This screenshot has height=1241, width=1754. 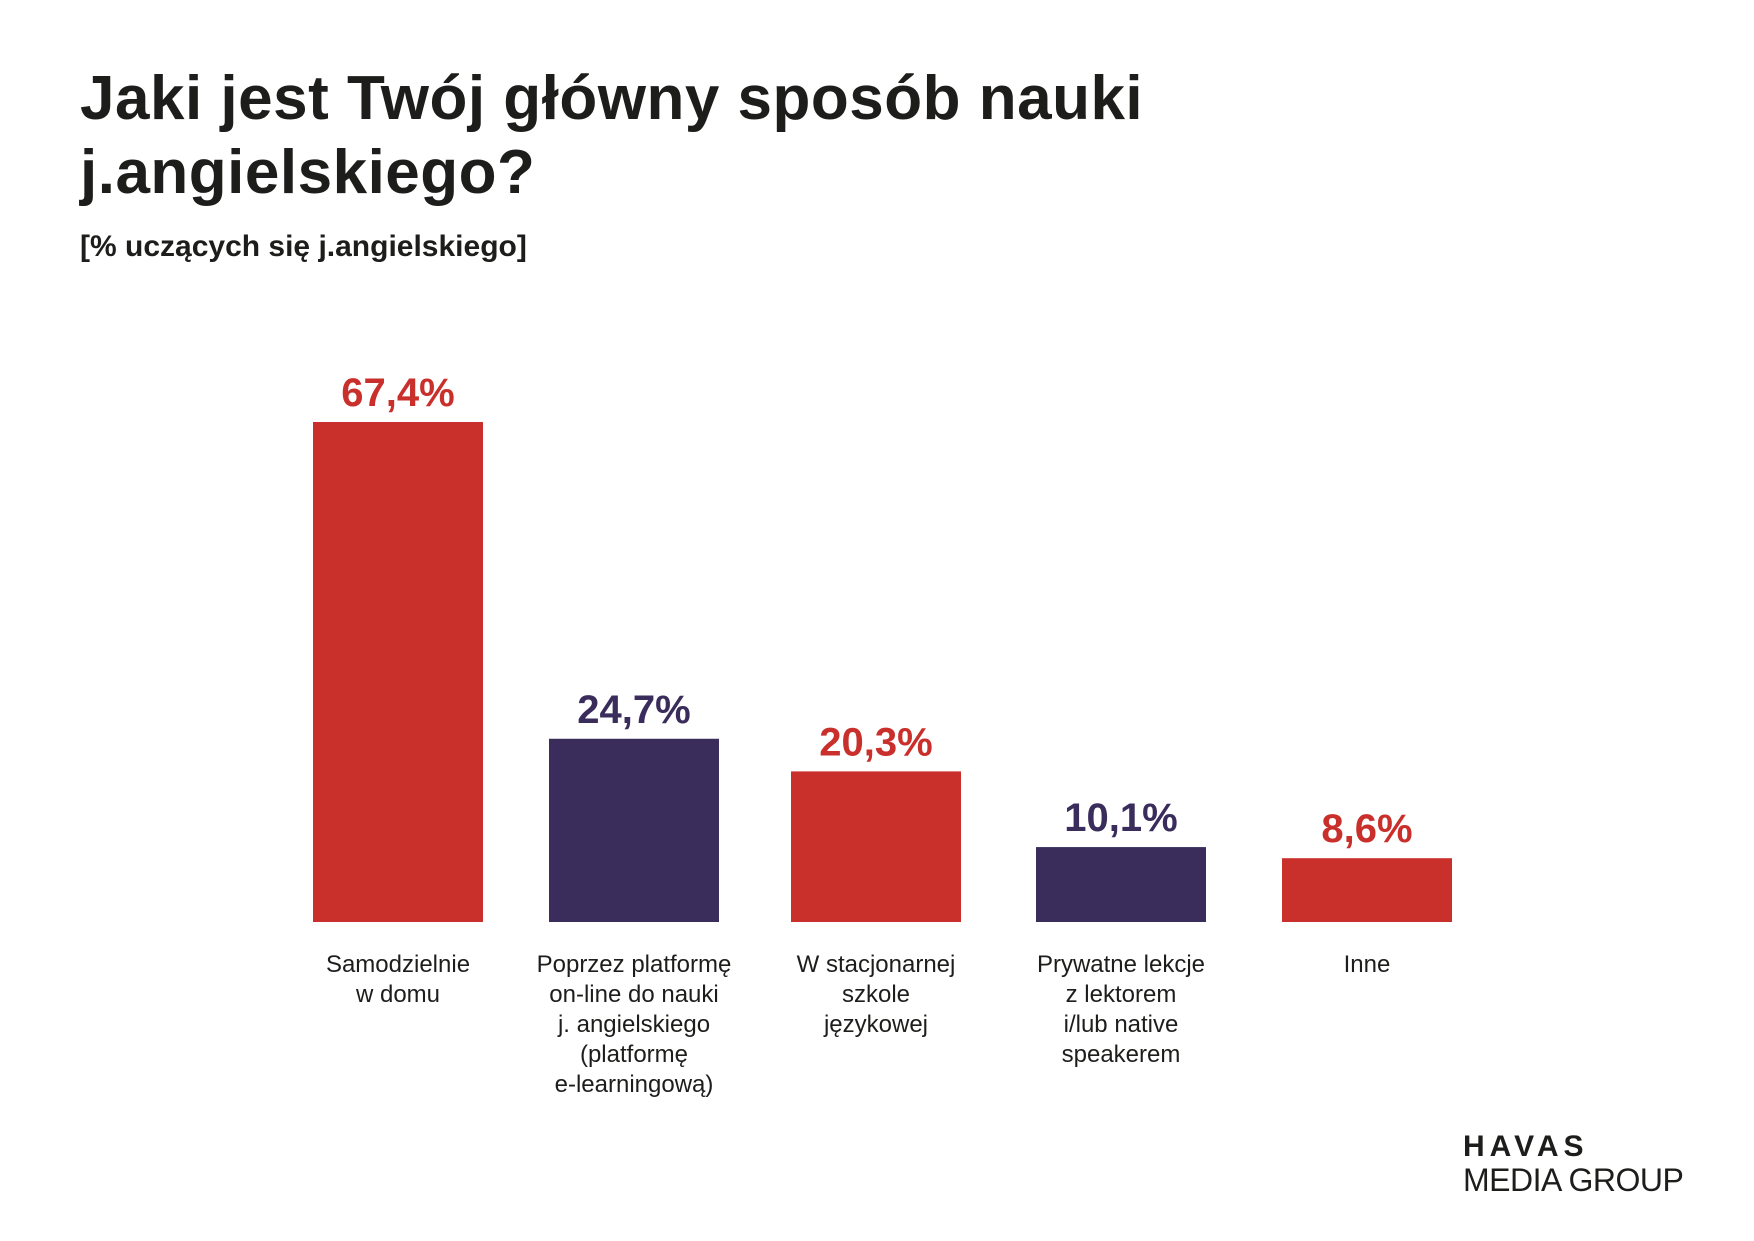 What do you see at coordinates (876, 964) in the screenshot?
I see `category-label-line: W stacjonarnej` at bounding box center [876, 964].